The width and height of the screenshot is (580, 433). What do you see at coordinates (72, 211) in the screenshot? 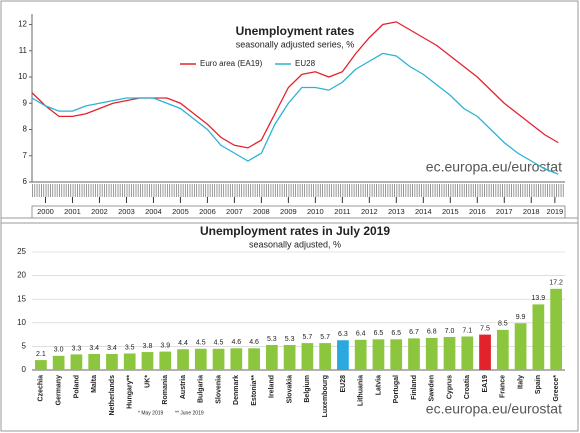
I see `x-tick-label: 2001` at bounding box center [72, 211].